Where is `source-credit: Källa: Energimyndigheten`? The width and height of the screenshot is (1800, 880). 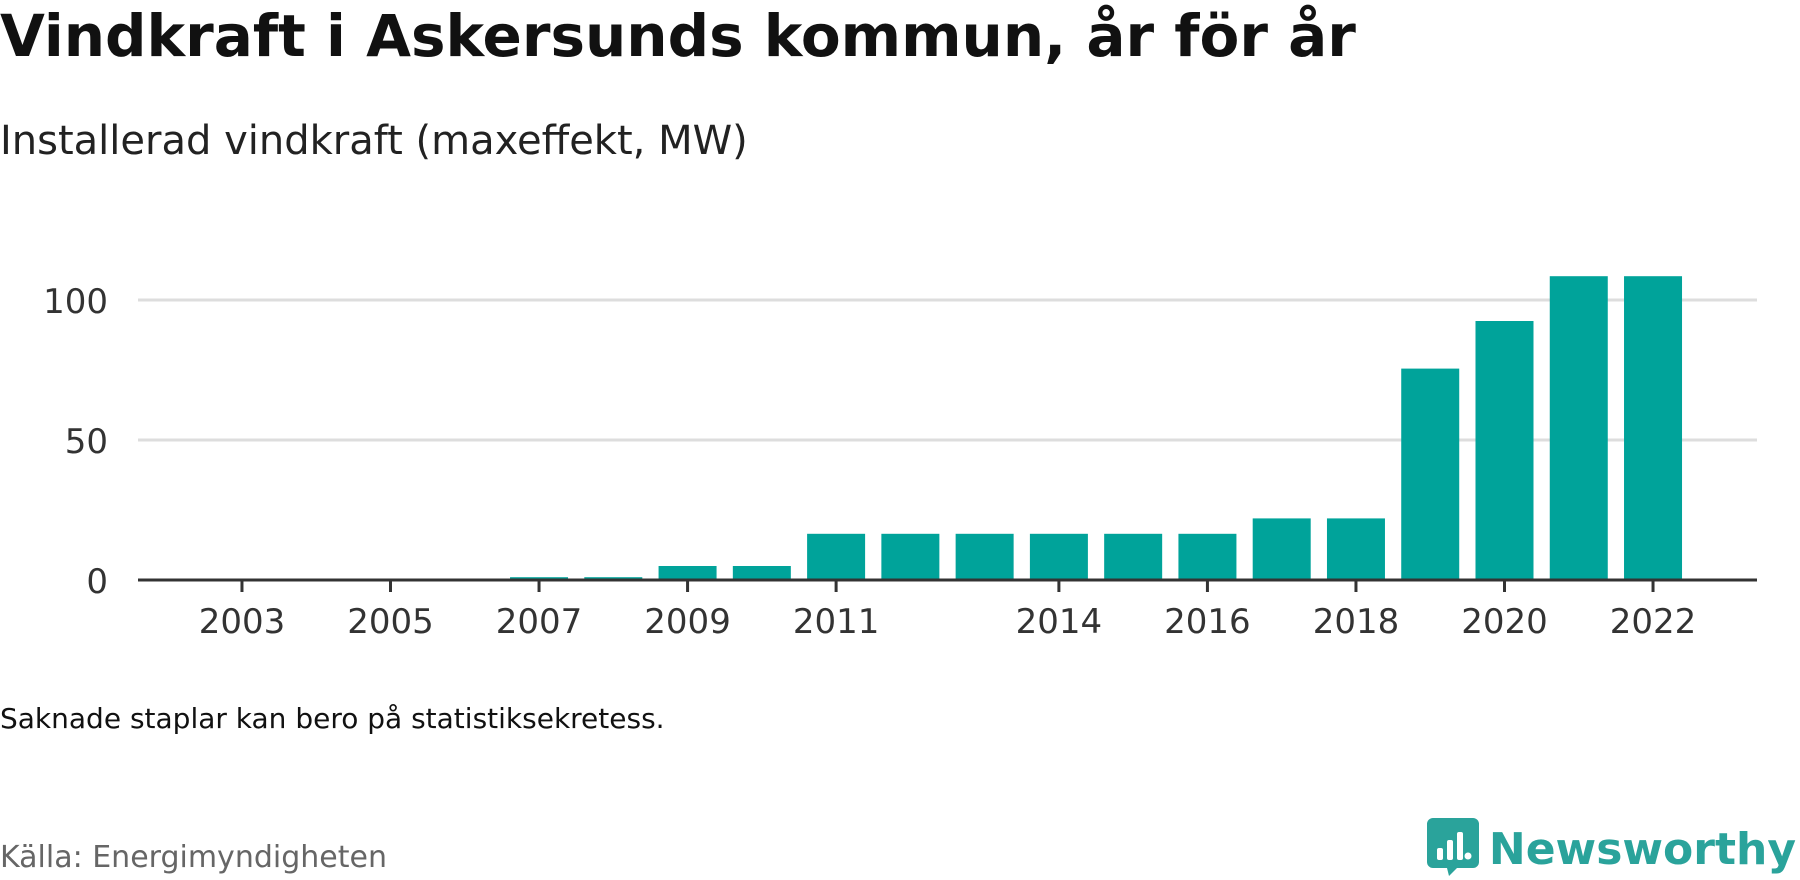 source-credit: Källa: Energimyndigheten is located at coordinates (193, 857).